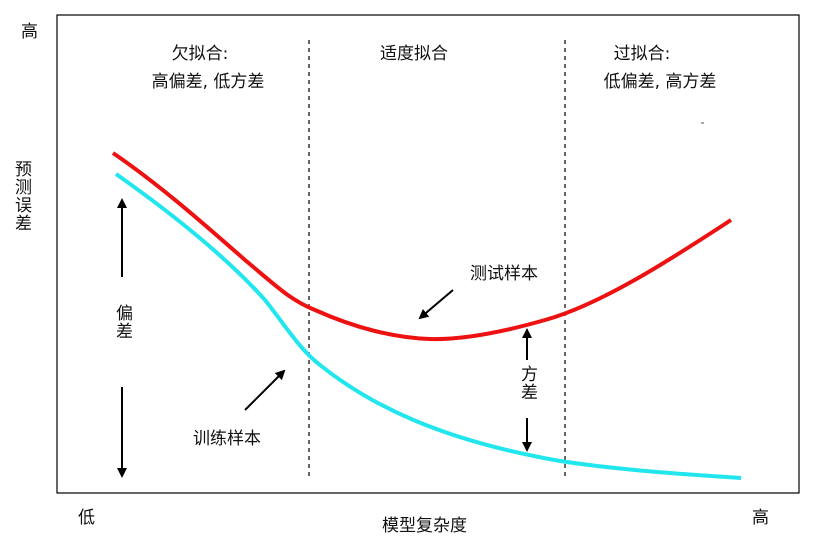  I want to click on test-sample-pointer-arrow, so click(436, 304).